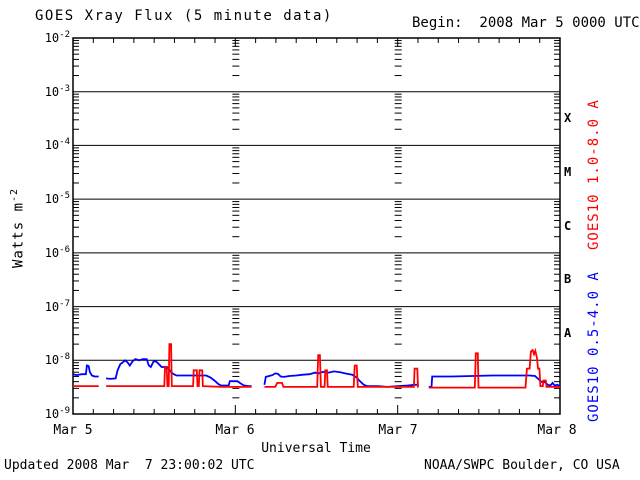 The image size is (640, 480). What do you see at coordinates (594, 174) in the screenshot?
I see `series-label-goes10-long: GOES10 1.0-8.0 A` at bounding box center [594, 174].